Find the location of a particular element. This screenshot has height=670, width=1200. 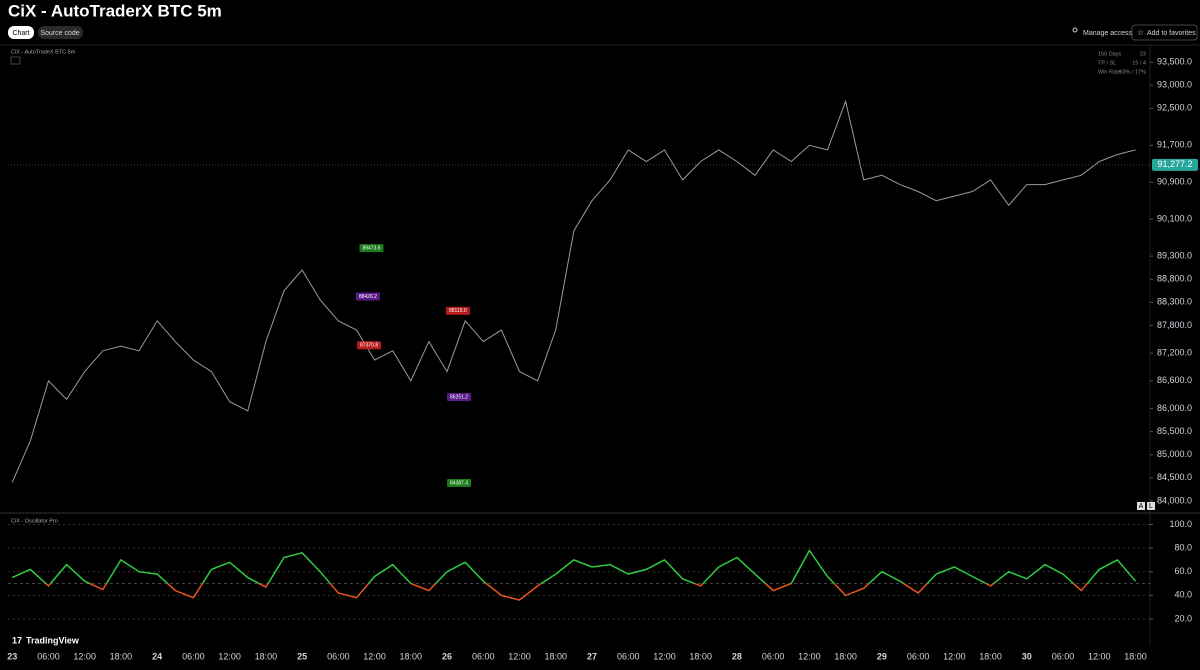

x-tick-label: 28 is located at coordinates (737, 656).